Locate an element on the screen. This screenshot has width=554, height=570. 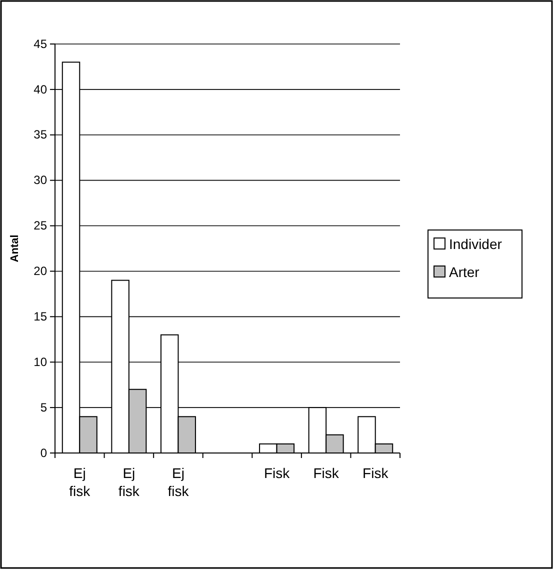
y-tick-label: 40 is located at coordinates (41, 89).